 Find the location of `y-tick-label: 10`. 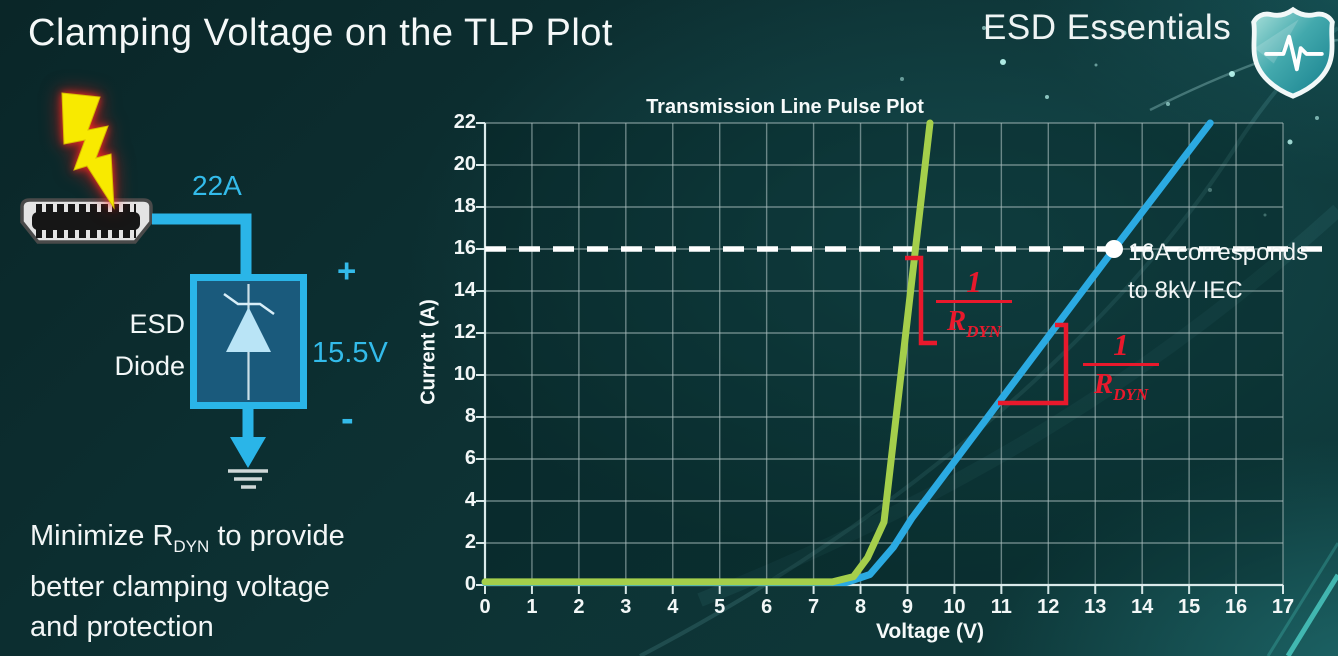

y-tick-label: 10 is located at coordinates (464, 374).